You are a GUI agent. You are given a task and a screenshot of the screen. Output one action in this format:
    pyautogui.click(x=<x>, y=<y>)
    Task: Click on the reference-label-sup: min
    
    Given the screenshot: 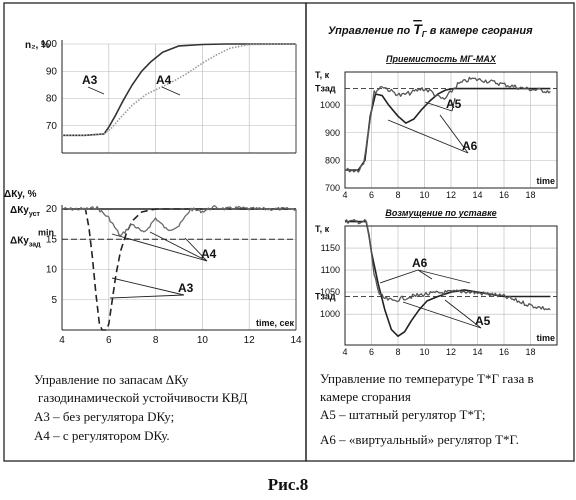 What is the action you would take?
    pyautogui.click(x=46, y=232)
    